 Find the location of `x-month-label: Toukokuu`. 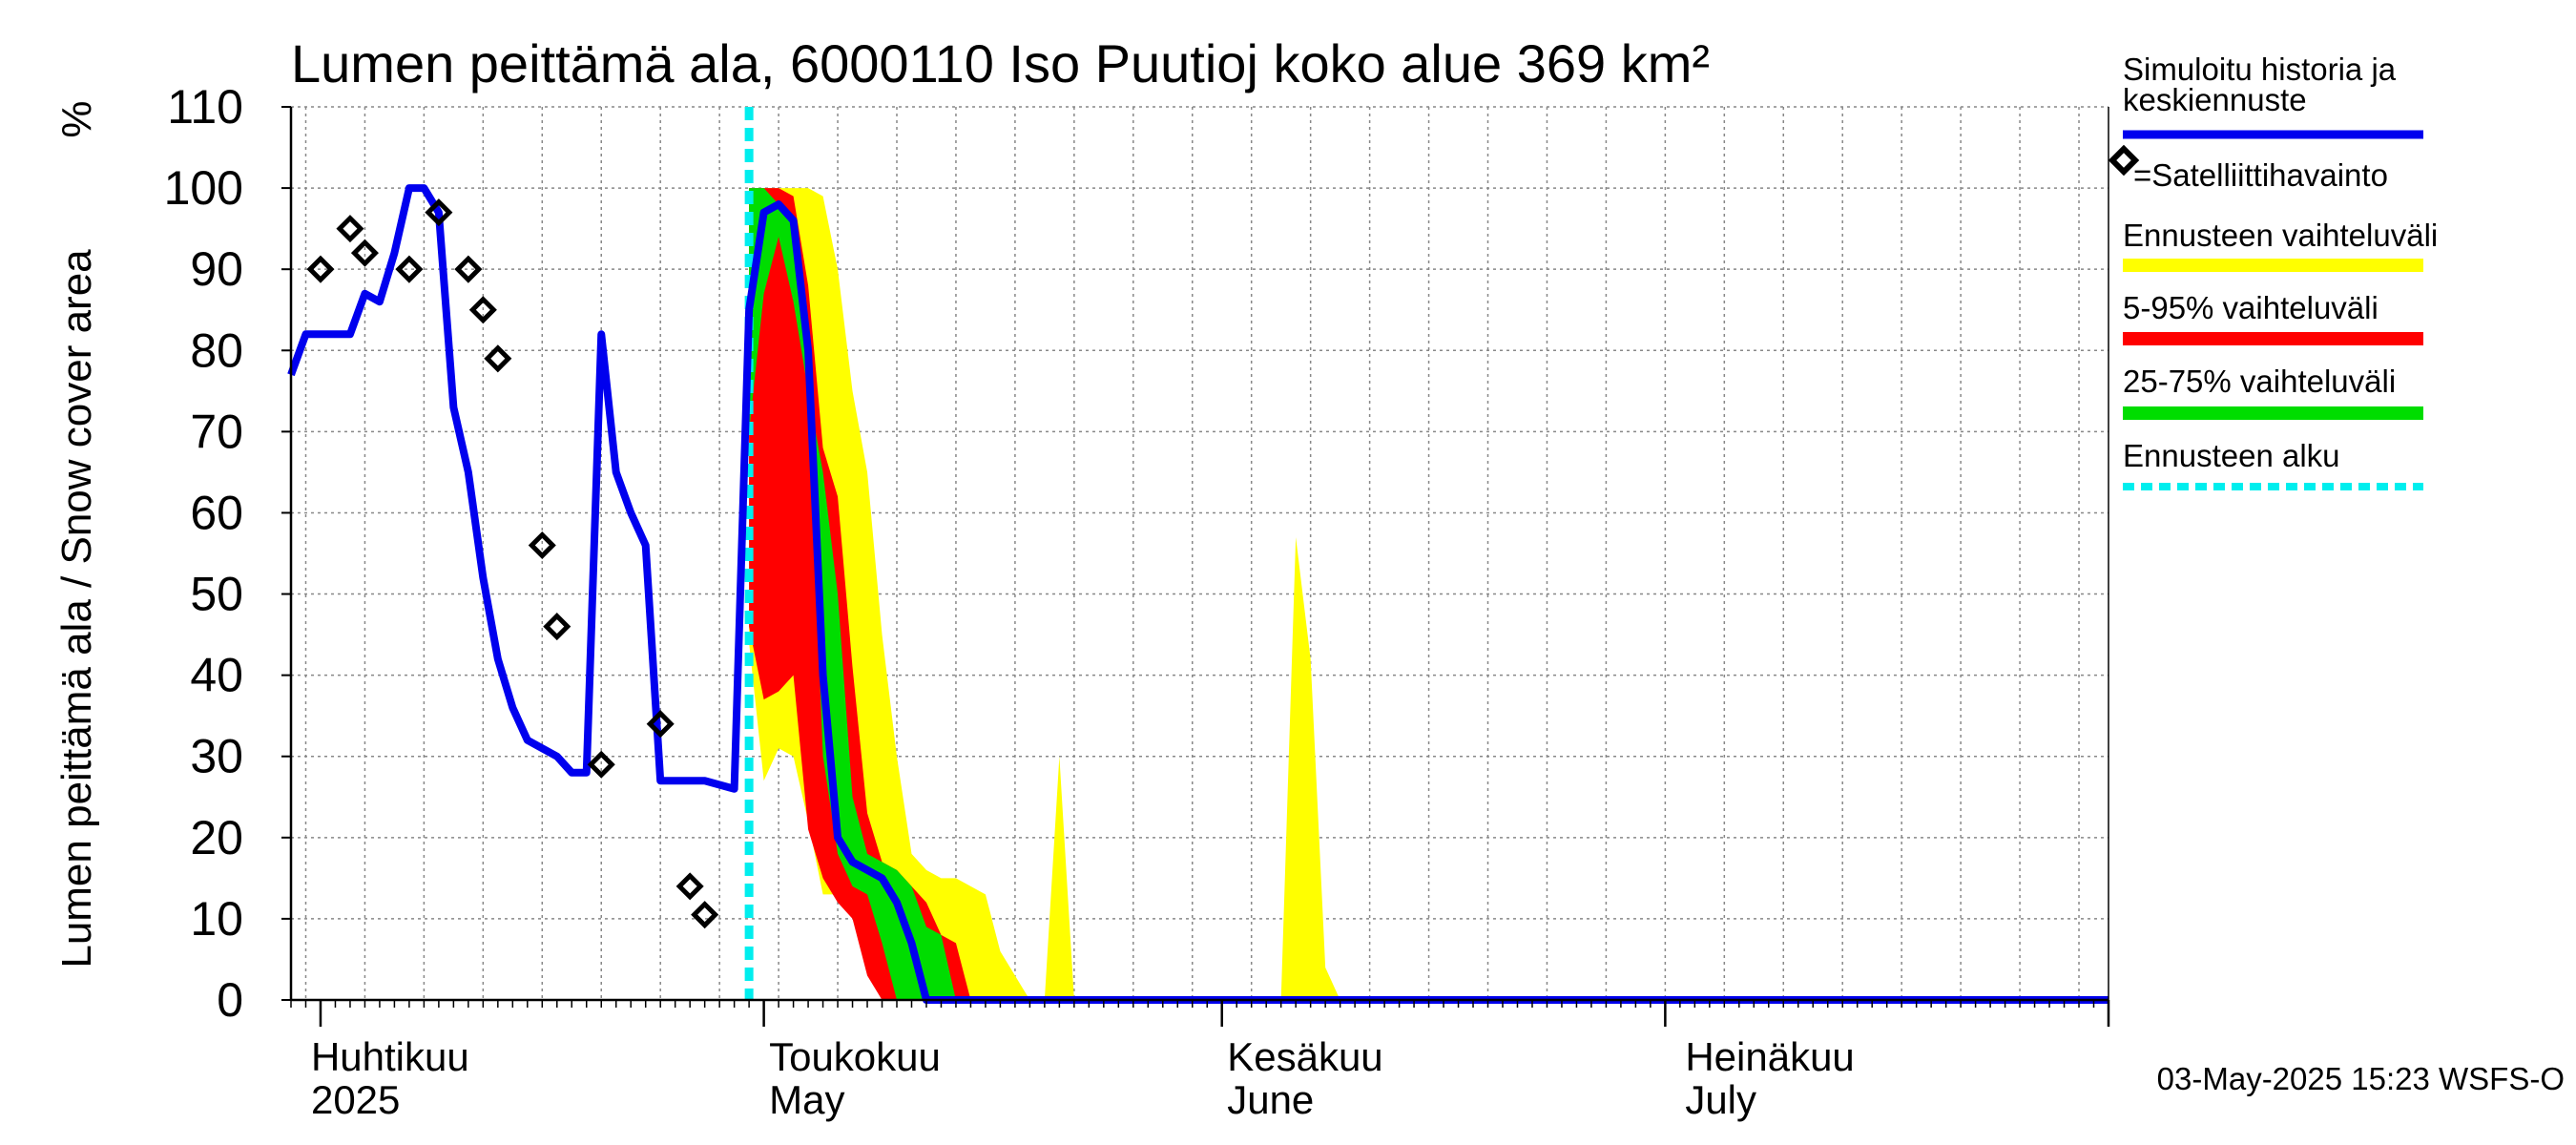

x-month-label: Toukokuu is located at coordinates (855, 1056).